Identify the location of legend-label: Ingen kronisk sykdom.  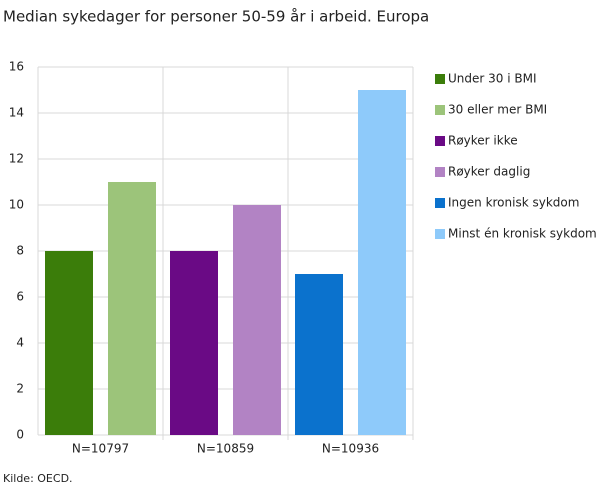
(513, 203).